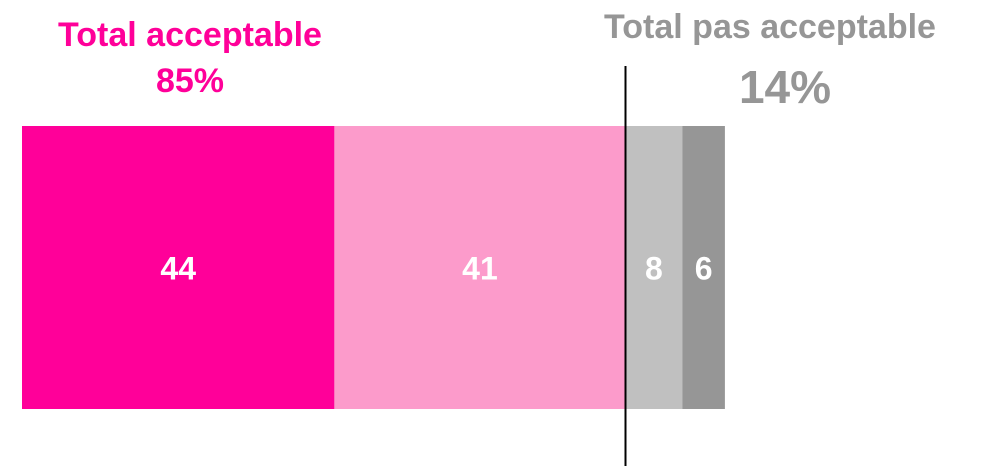 The height and width of the screenshot is (468, 993). I want to click on total-acceptable-title: Total acceptable, so click(190, 35).